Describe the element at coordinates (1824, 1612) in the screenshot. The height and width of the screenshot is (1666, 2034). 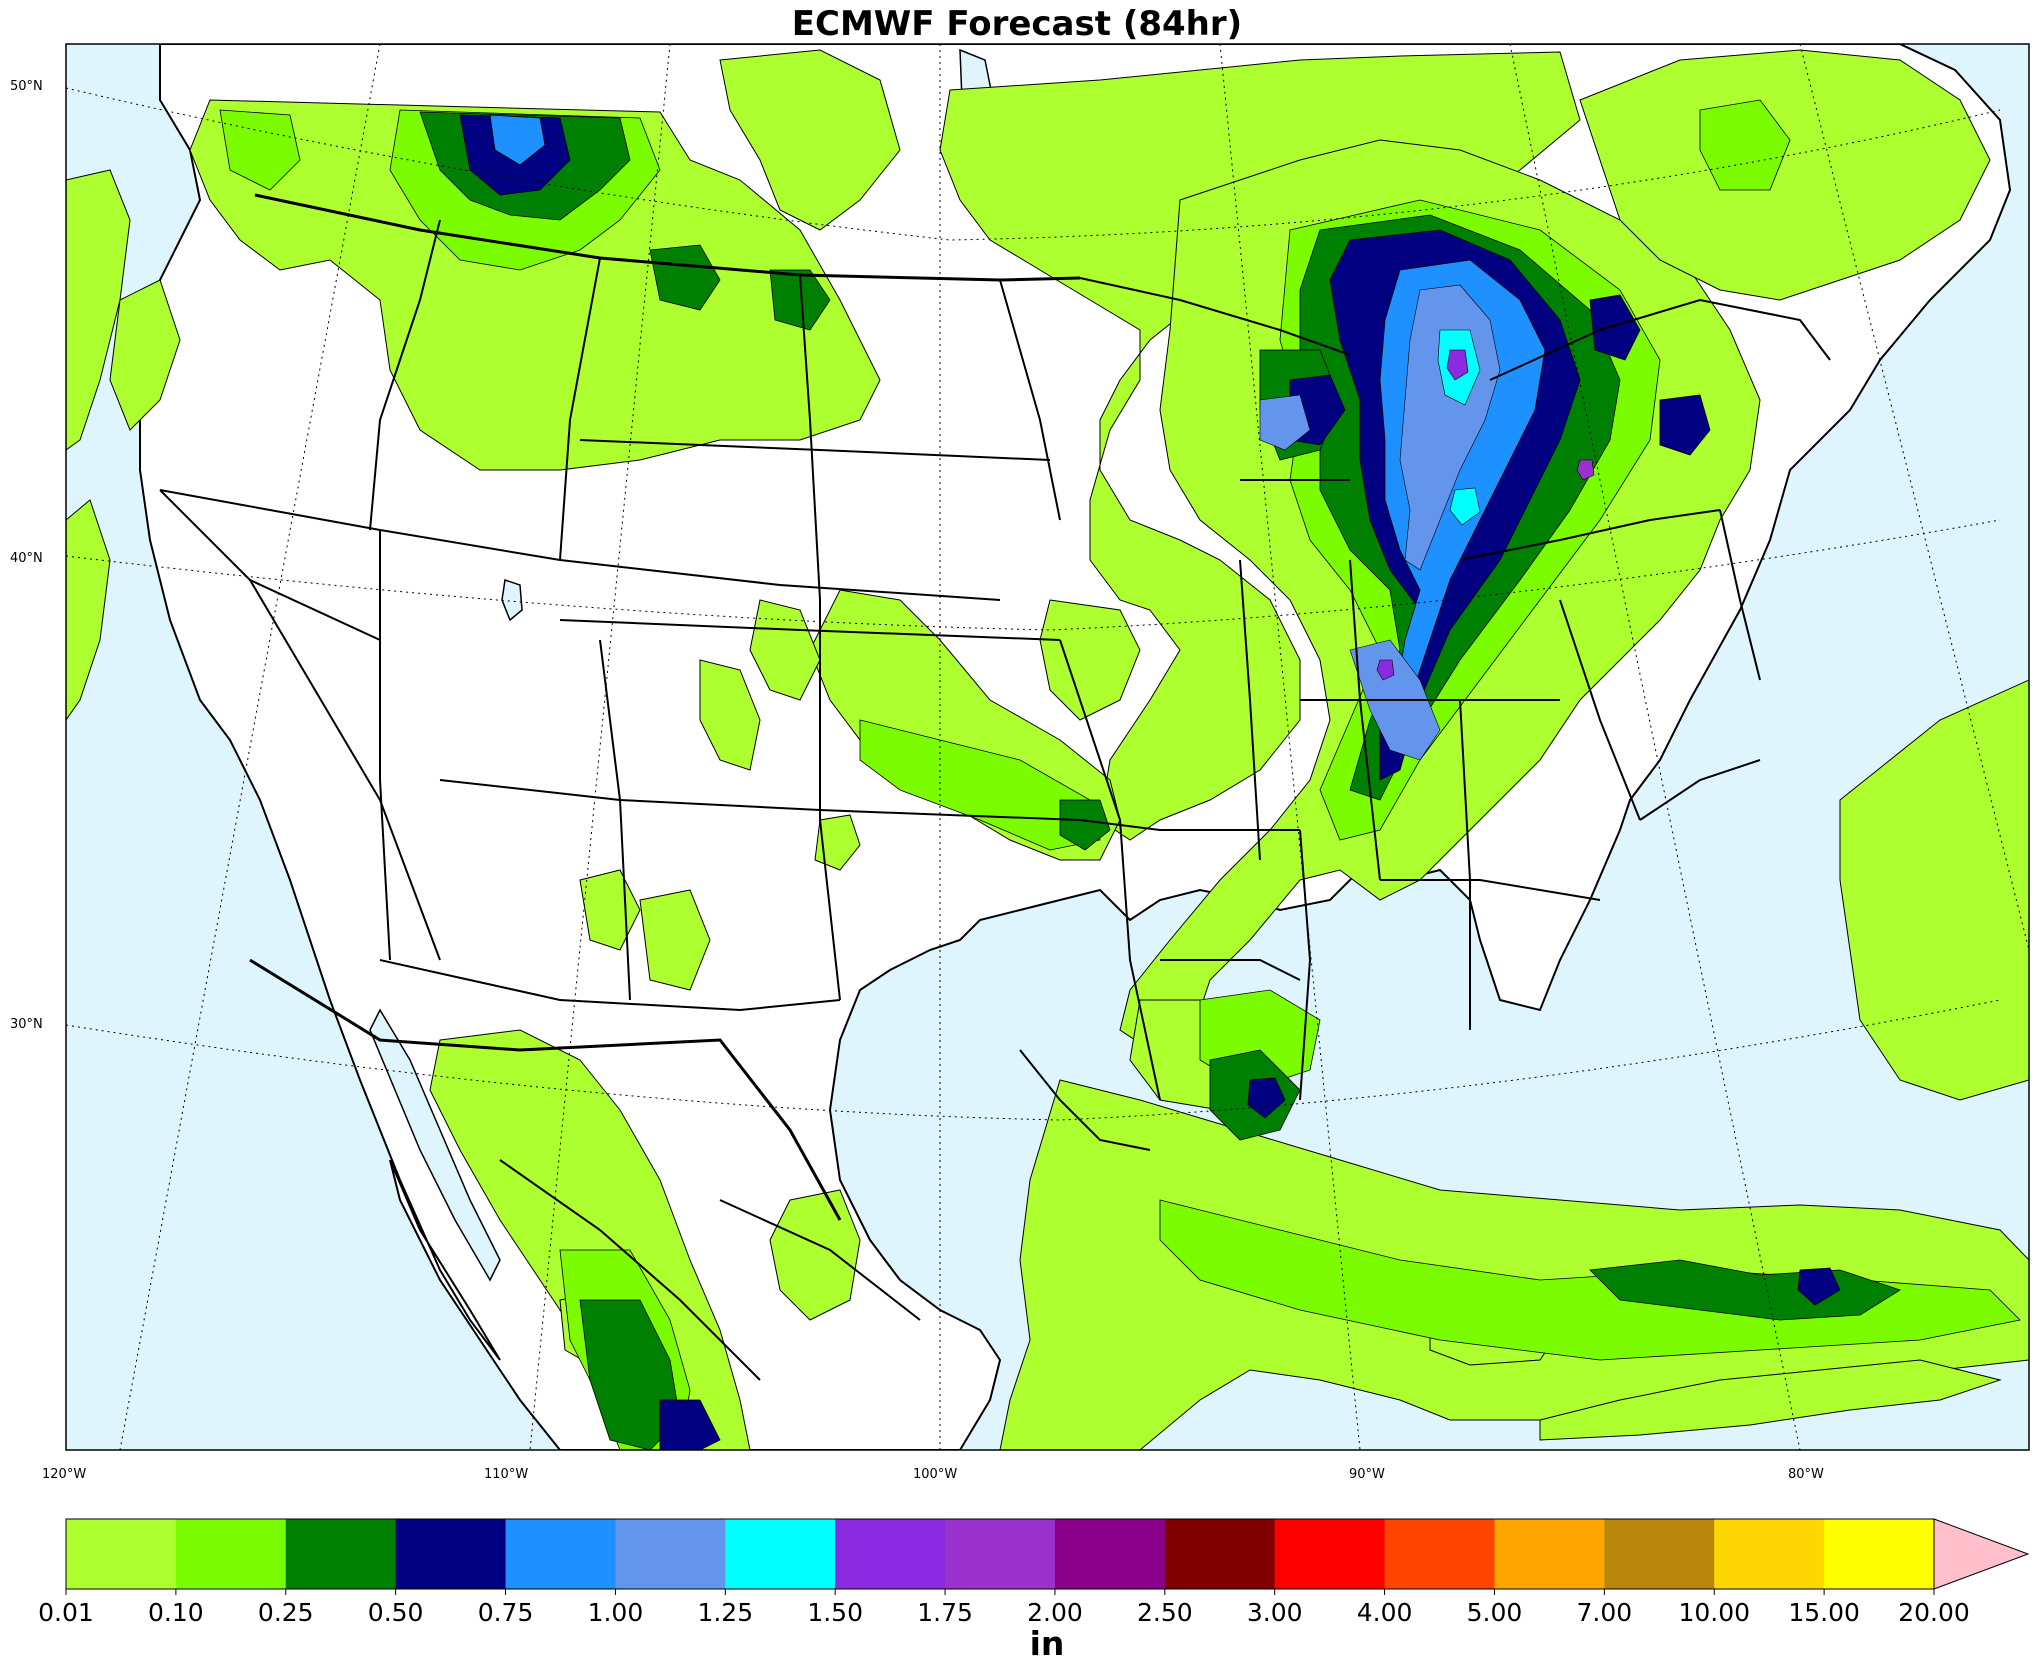
I see `colorbar-tick-label: 15.00` at that location.